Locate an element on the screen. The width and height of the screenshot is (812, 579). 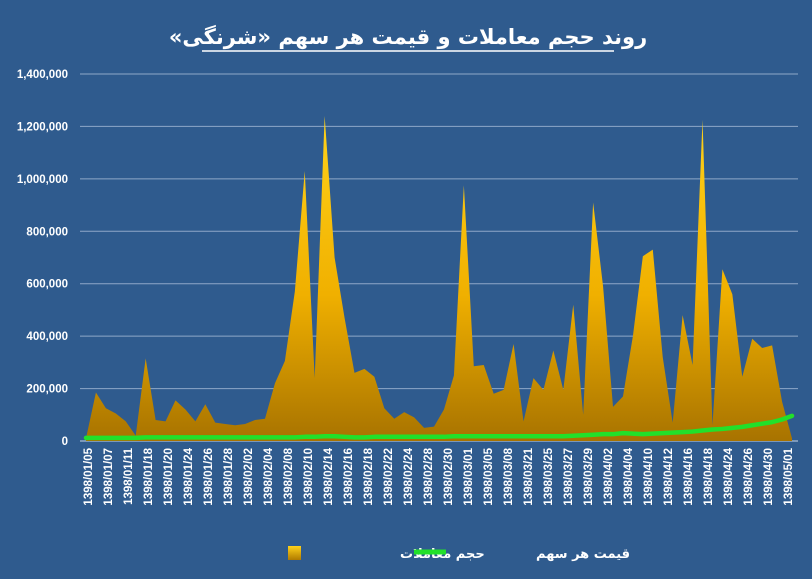
x-tick-label: 1398/04/12 is located at coordinates (669, 477).